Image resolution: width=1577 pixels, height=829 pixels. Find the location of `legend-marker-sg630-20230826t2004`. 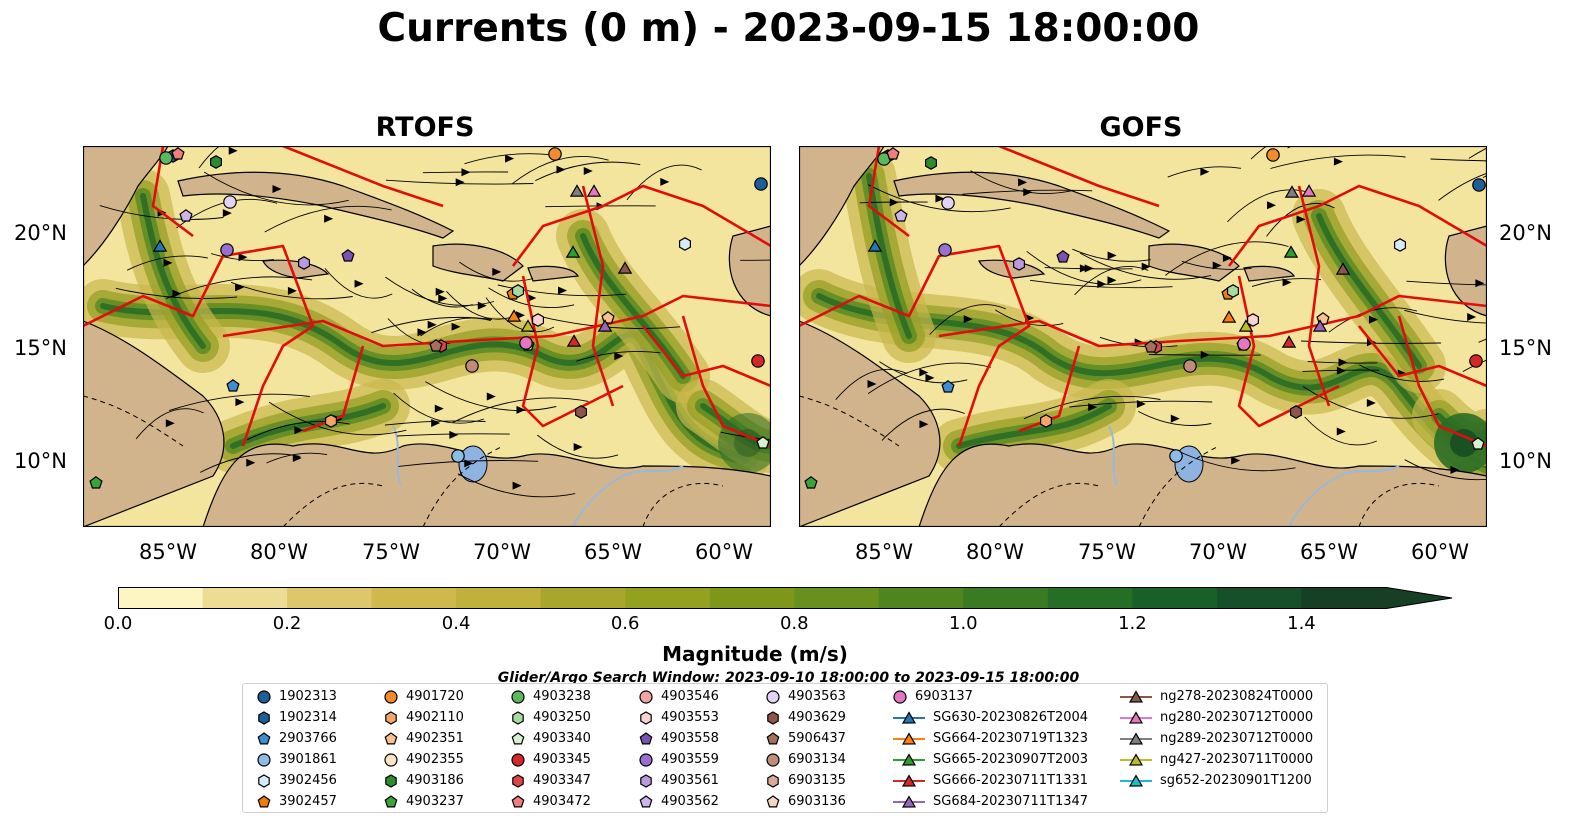

legend-marker-sg630-20230826t2004 is located at coordinates (909, 717).